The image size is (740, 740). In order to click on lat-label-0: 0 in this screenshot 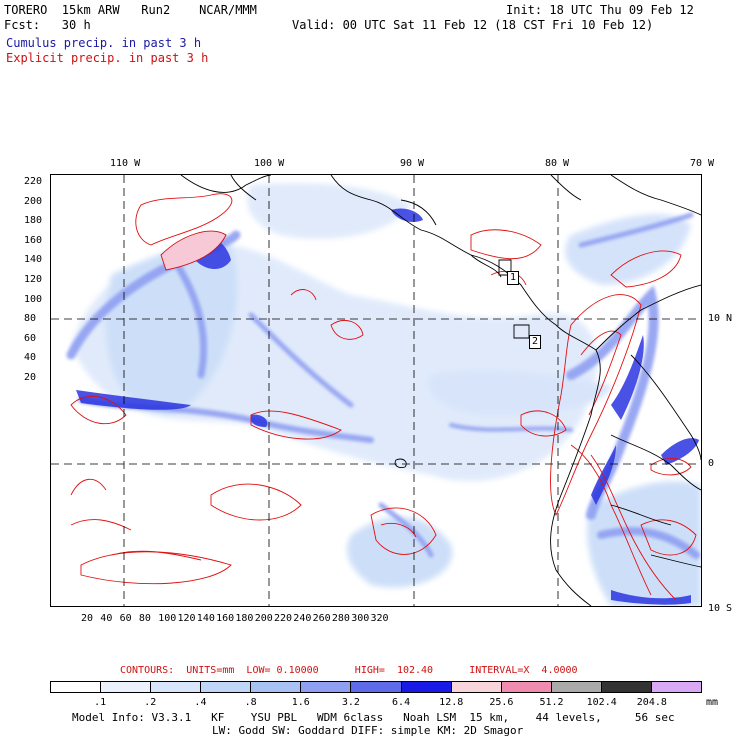, I will do `click(711, 463)`.